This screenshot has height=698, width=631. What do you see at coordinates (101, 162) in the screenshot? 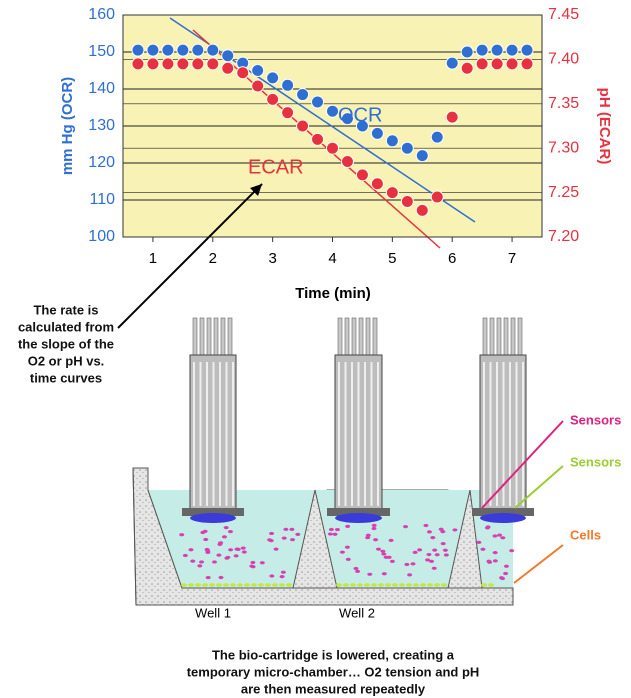
I see `y-tick-label: 120` at bounding box center [101, 162].